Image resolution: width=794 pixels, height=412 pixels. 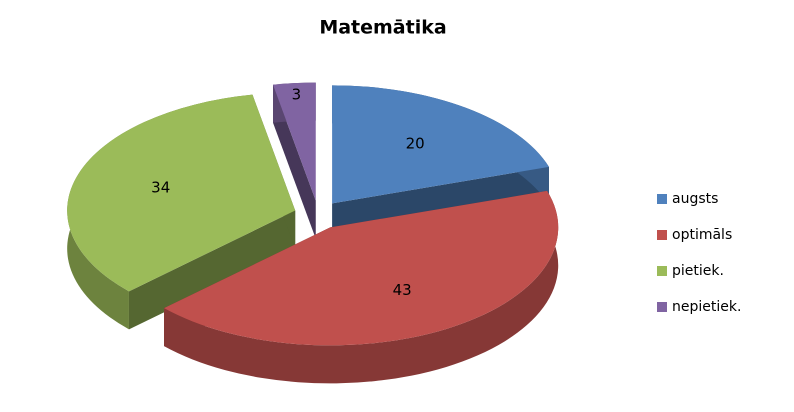 What do you see at coordinates (698, 271) in the screenshot?
I see `legend-label: pietiek.` at bounding box center [698, 271].